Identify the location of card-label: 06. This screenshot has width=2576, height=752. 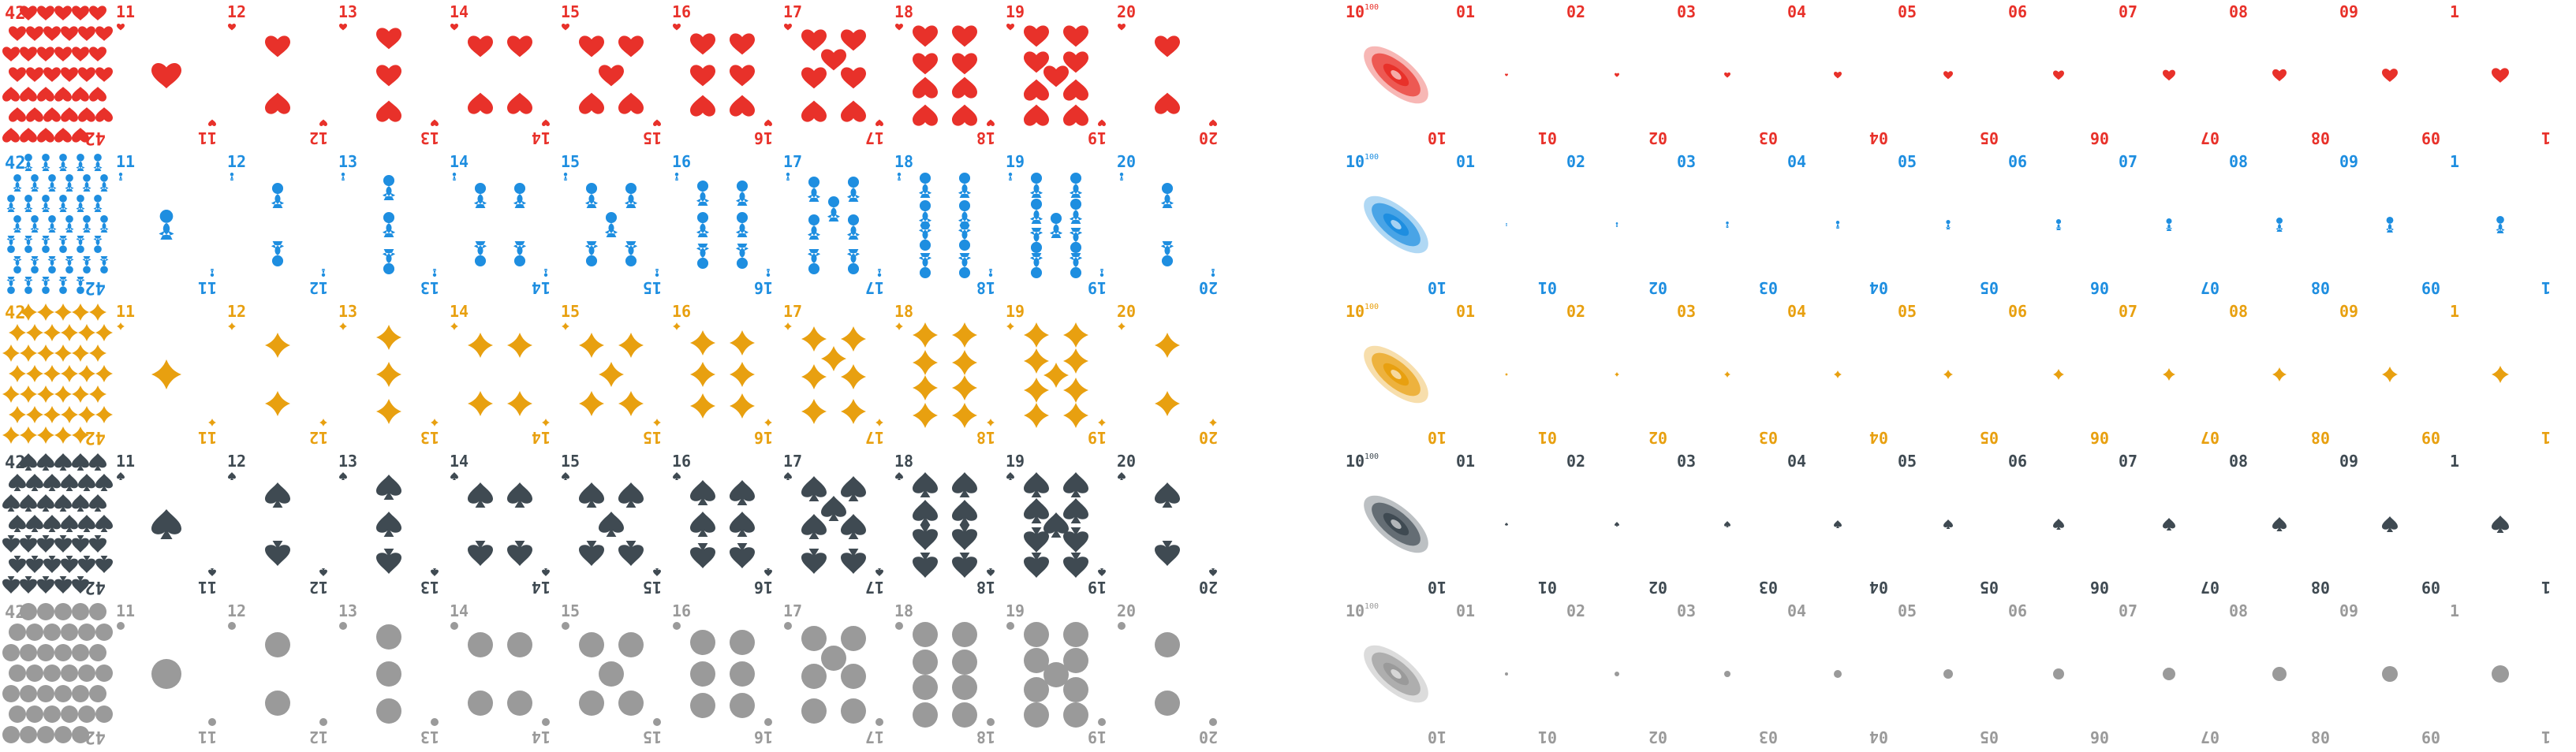
(2099, 287).